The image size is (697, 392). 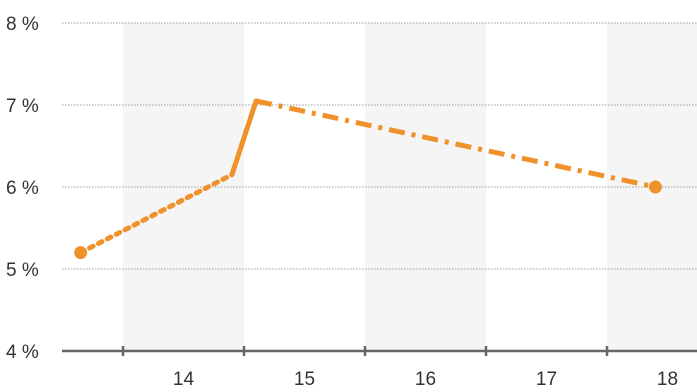 I want to click on y-tick-label: 4 %, so click(x=22, y=352).